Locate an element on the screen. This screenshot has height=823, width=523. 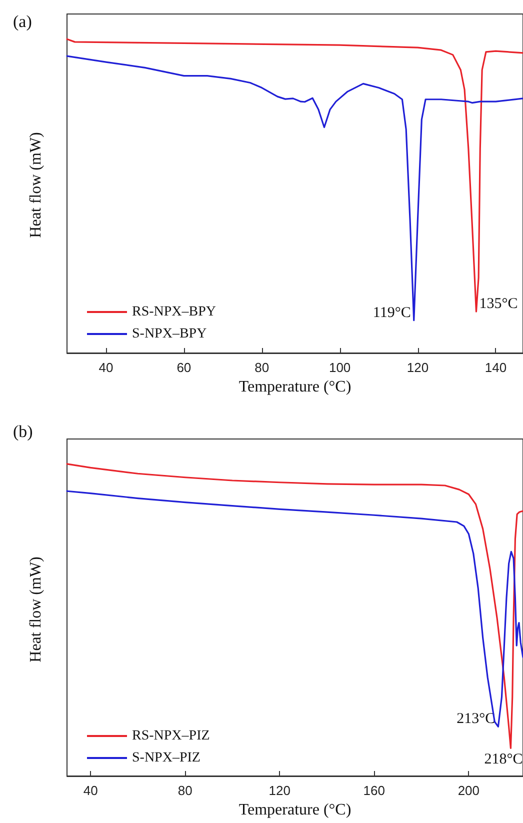
annotation: 135°C is located at coordinates (498, 304).